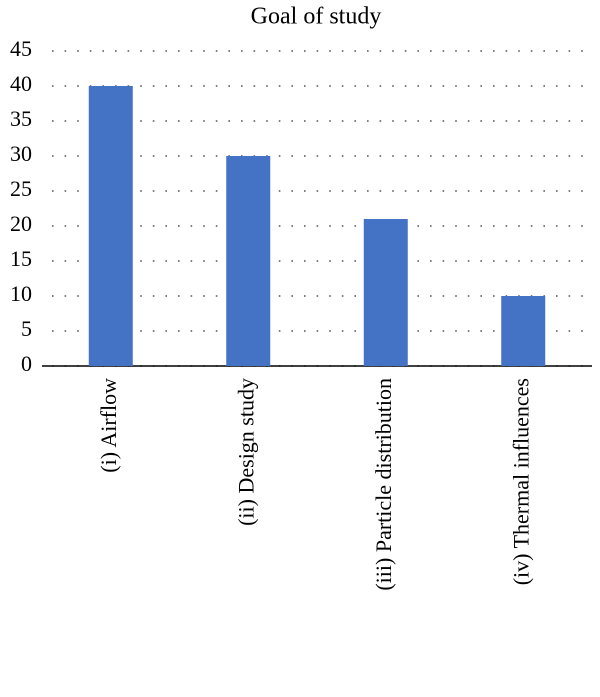 The width and height of the screenshot is (600, 697). Describe the element at coordinates (21, 188) in the screenshot. I see `y-tick-label: 25` at that location.